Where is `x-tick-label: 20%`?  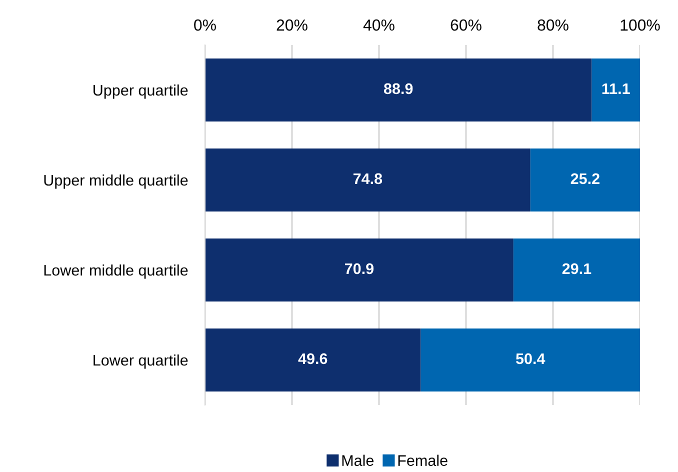
x-tick-label: 20% is located at coordinates (292, 25).